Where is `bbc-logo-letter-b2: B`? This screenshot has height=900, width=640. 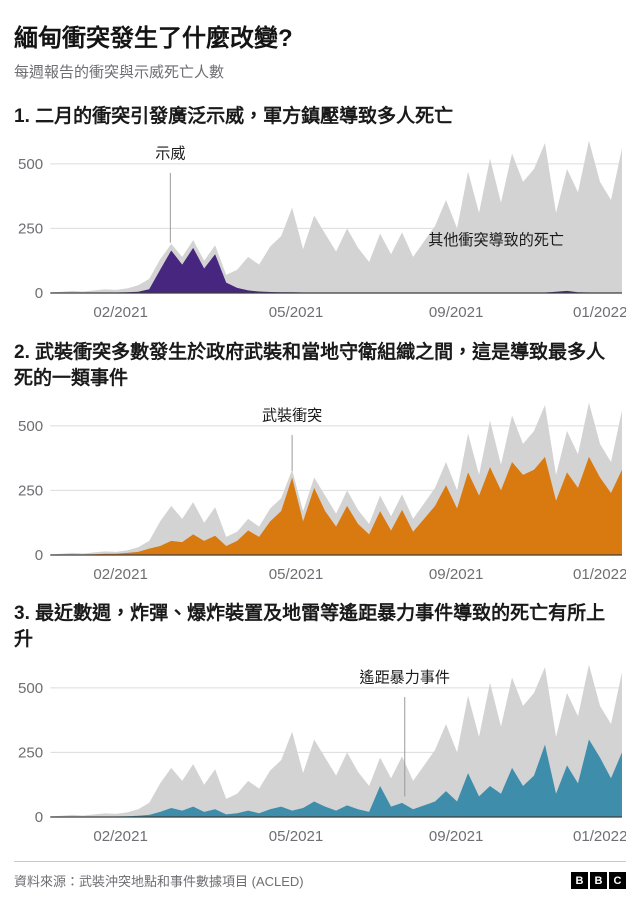
bbc-logo-letter-b2: B is located at coordinates (598, 880).